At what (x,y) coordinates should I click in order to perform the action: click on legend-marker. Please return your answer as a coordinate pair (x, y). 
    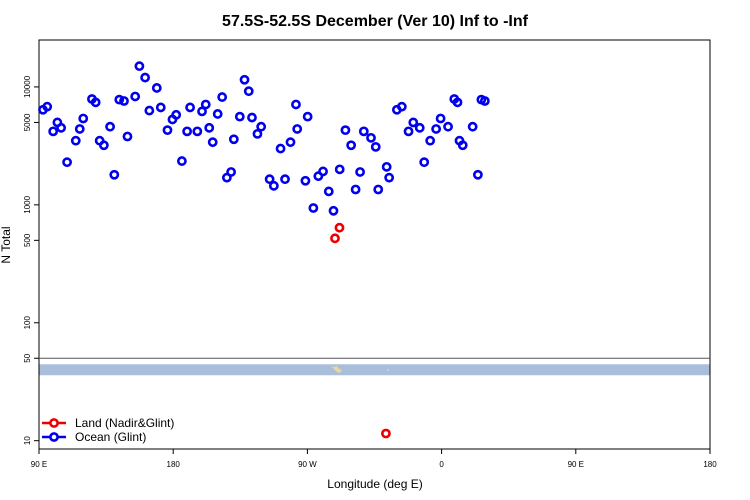
    Looking at the image, I should click on (54, 423).